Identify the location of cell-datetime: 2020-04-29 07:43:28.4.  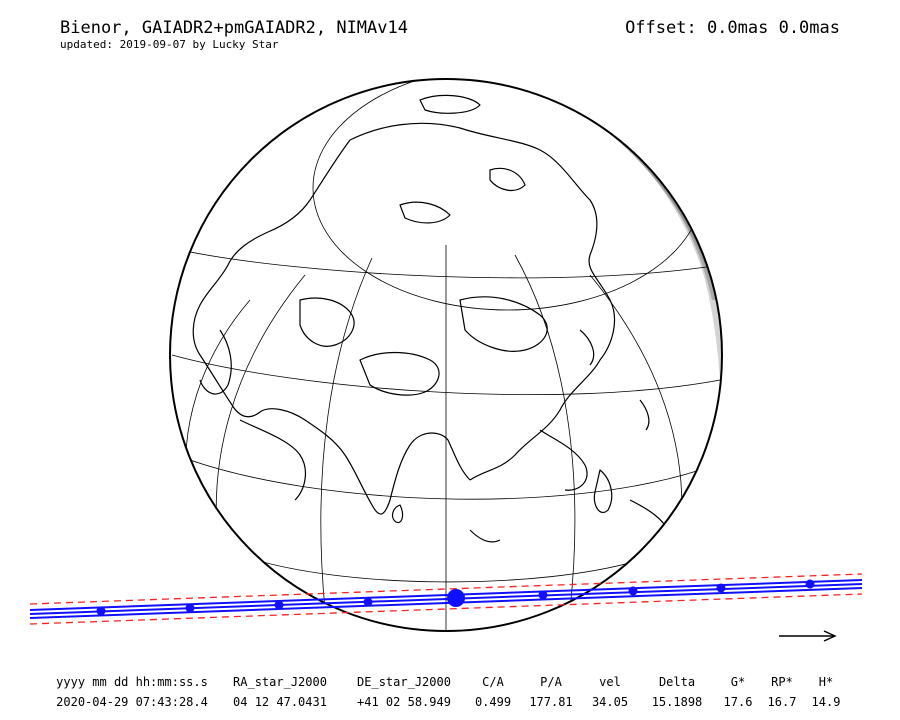
(132, 702).